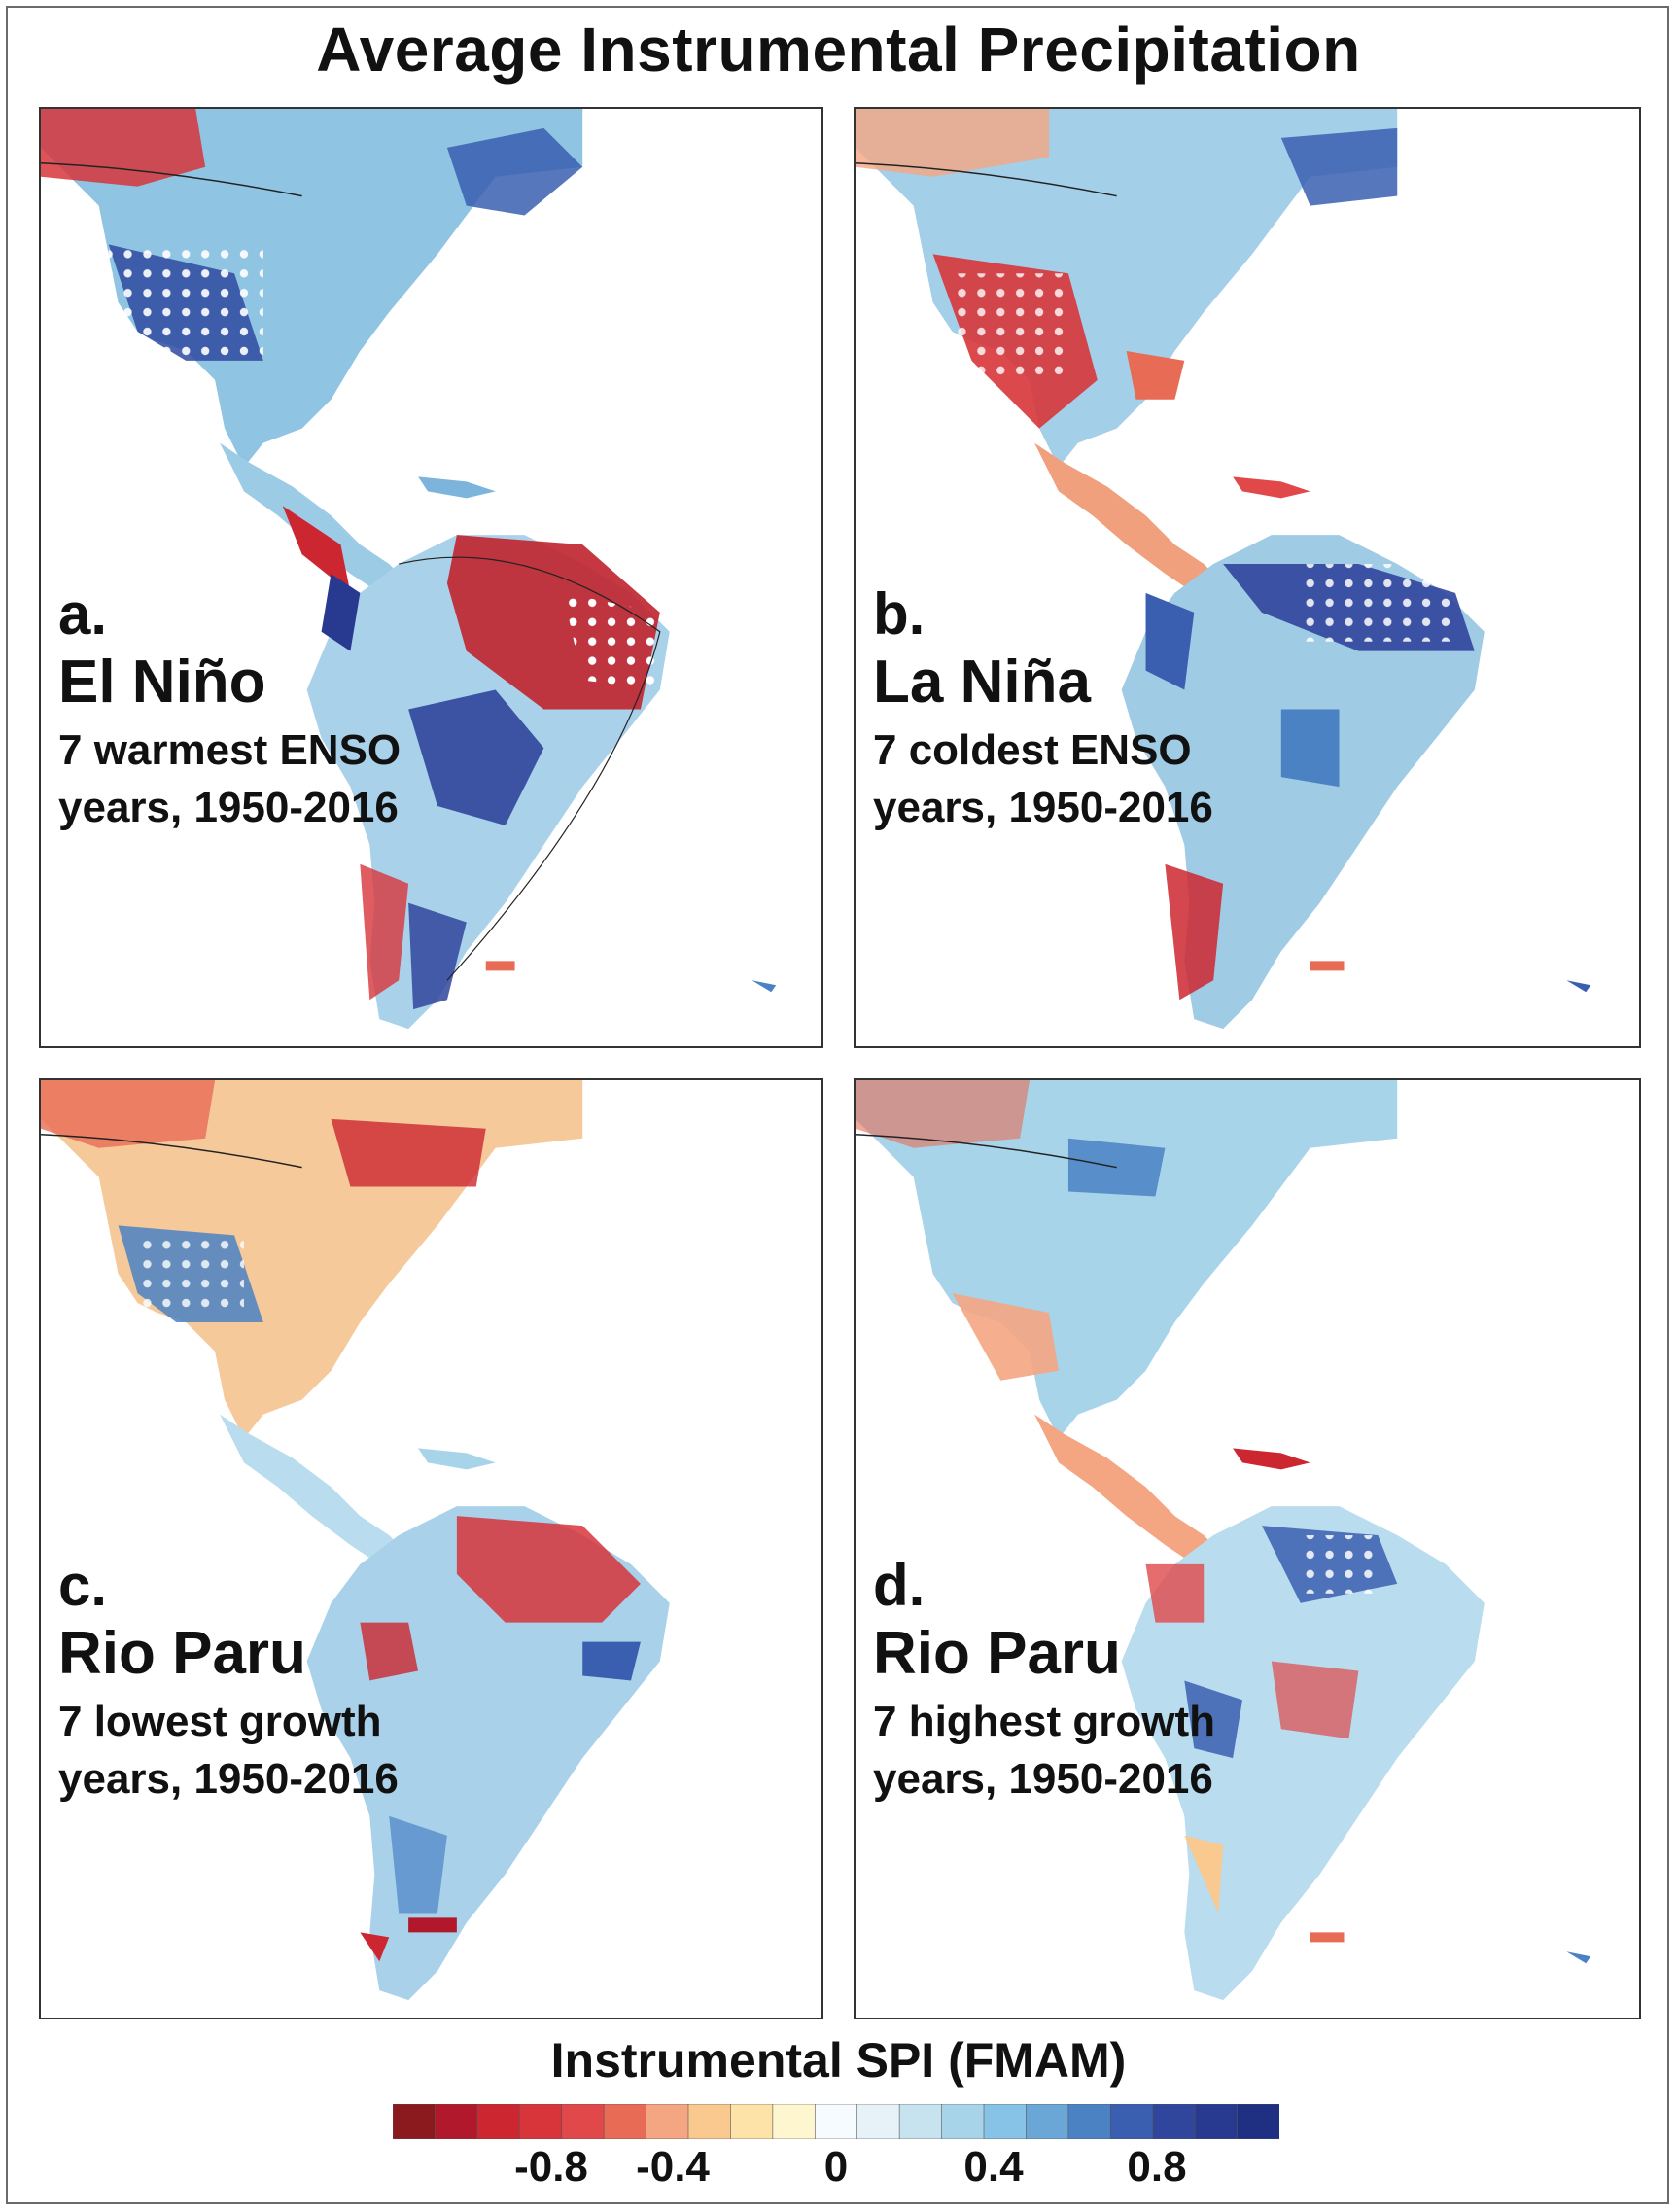 The width and height of the screenshot is (1677, 2212). Describe the element at coordinates (673, 2167) in the screenshot. I see `colorbar-tick-neg-0-4: -0.4` at that location.